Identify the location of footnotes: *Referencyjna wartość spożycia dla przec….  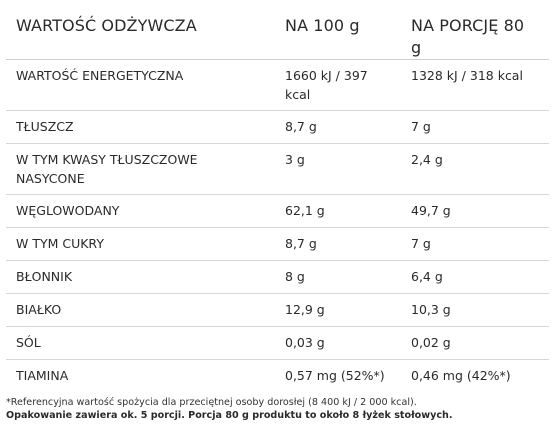
(278, 409).